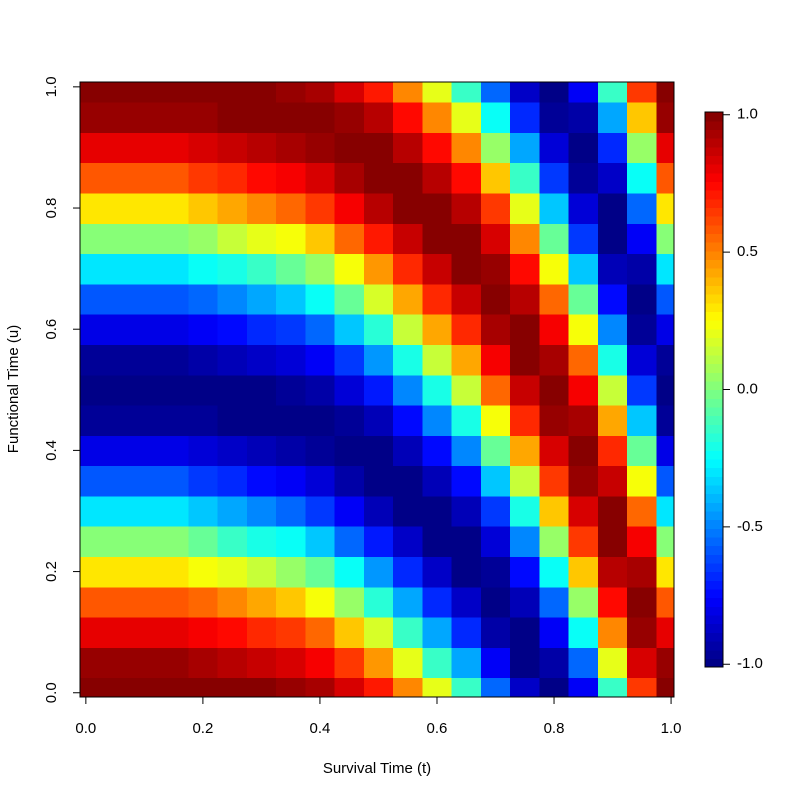 This screenshot has height=800, width=800. Describe the element at coordinates (377, 768) in the screenshot. I see `x-axis-label: Survival Time (t)` at that location.